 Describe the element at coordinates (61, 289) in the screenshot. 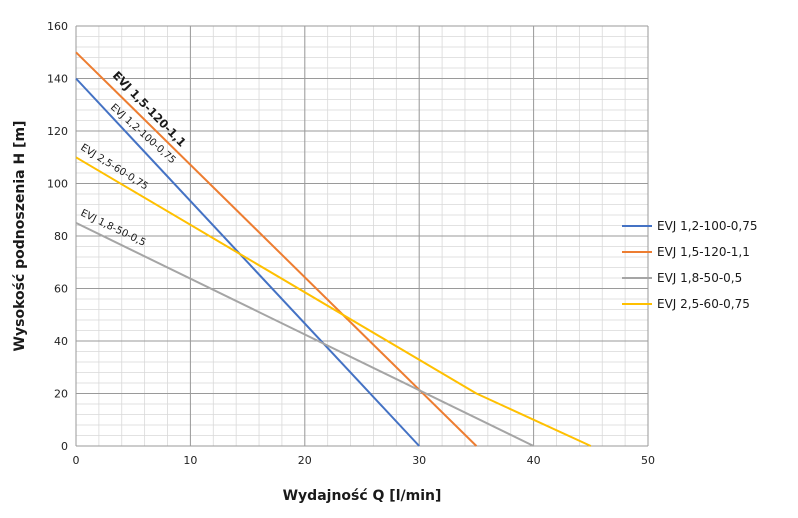

I see `y-tick-label: 60` at that location.